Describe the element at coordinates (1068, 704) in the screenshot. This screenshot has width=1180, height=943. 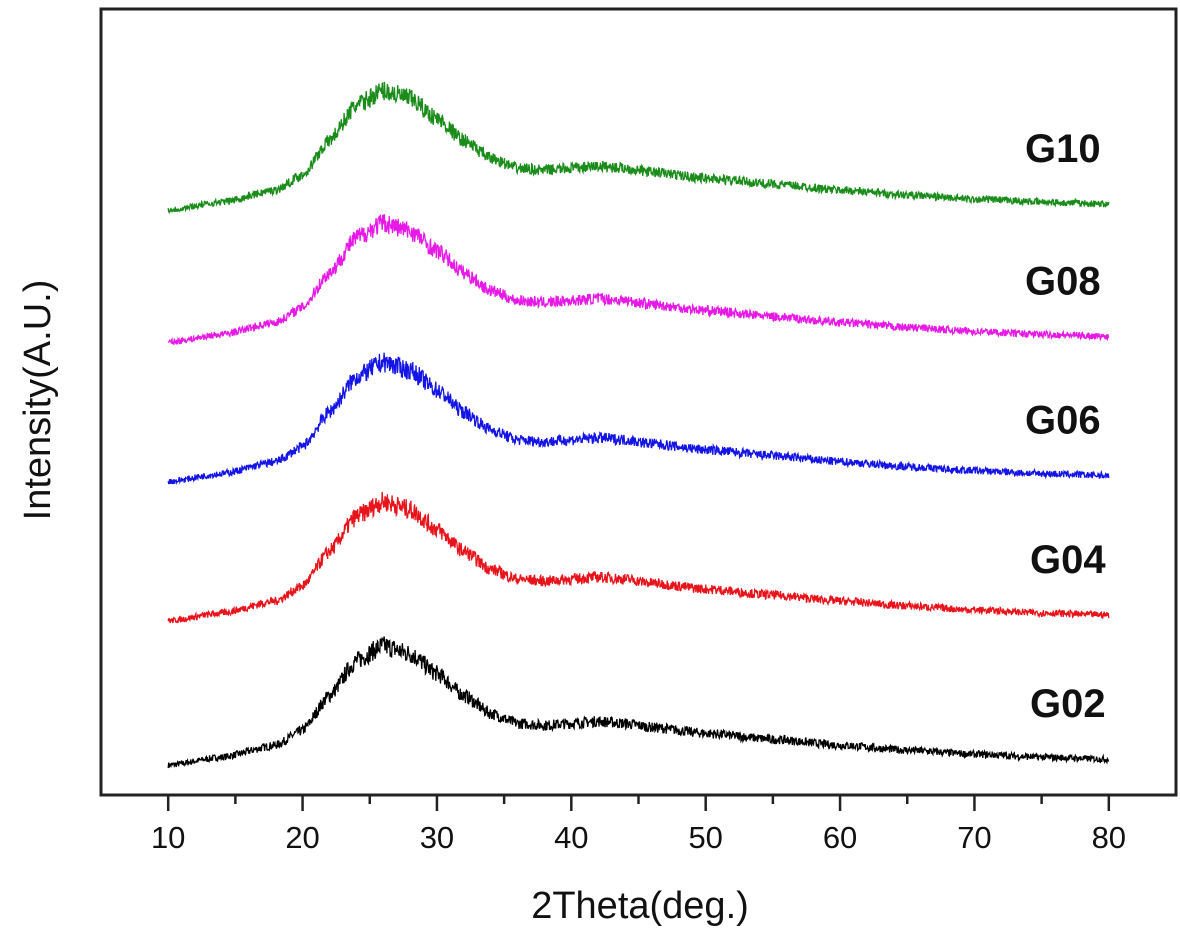
I see `series-label-g02: G02` at that location.